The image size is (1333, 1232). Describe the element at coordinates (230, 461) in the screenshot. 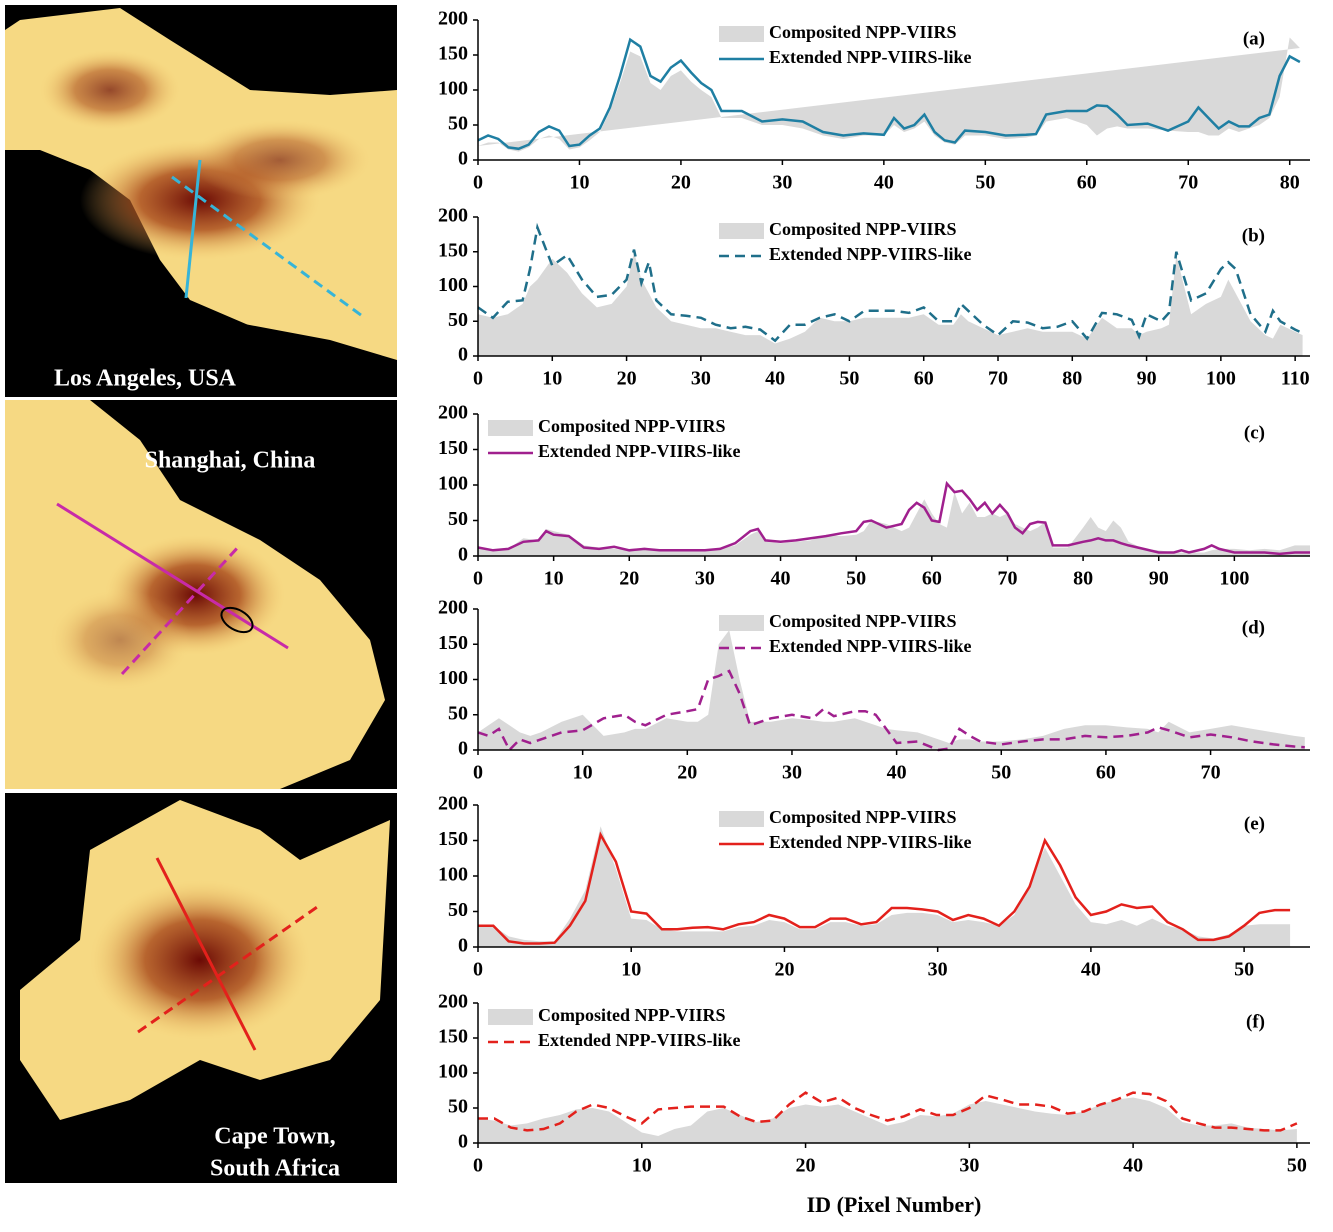

I see `map-label: Shanghai, China` at that location.